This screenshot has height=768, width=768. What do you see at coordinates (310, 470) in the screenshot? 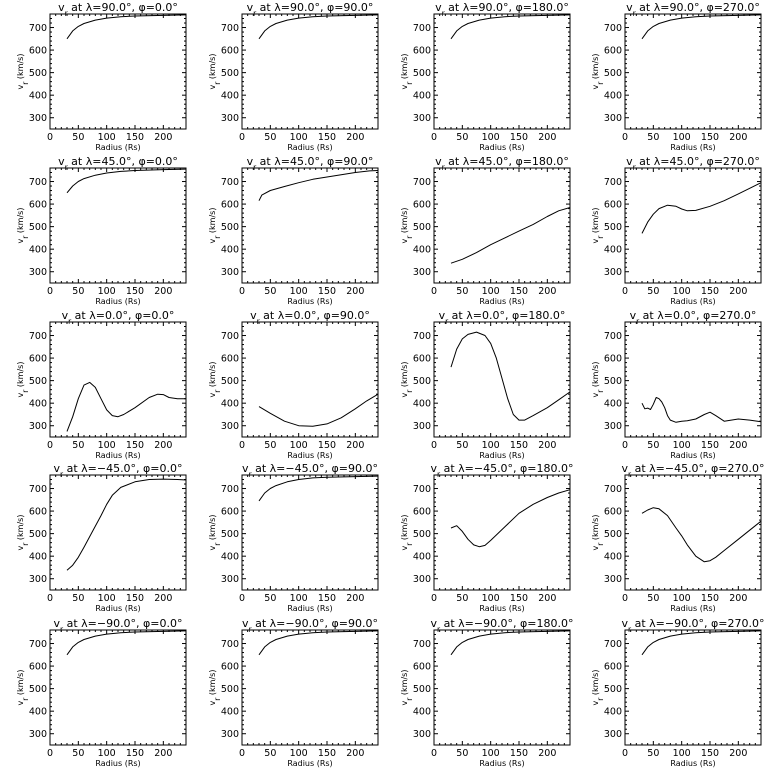
I see `chart-title: vr at λ=−45.0°, φ=90.0°` at bounding box center [310, 470].